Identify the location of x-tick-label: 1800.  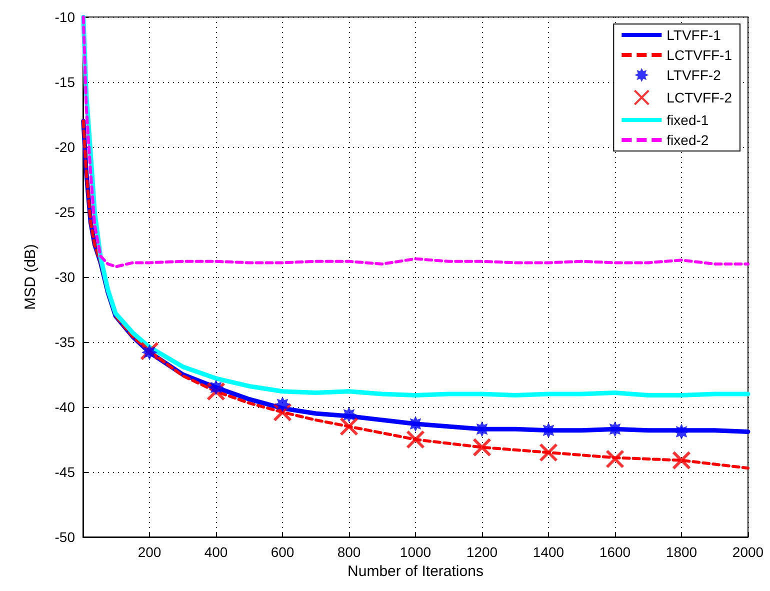
(682, 552).